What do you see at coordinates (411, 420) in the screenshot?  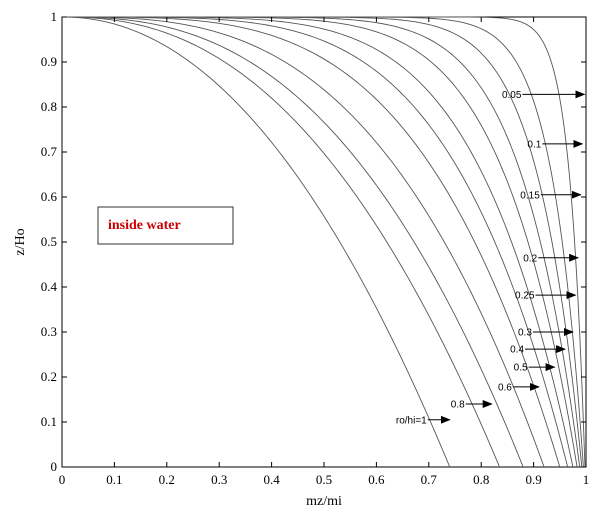 I see `curve-label-0: ro/hi=1` at bounding box center [411, 420].